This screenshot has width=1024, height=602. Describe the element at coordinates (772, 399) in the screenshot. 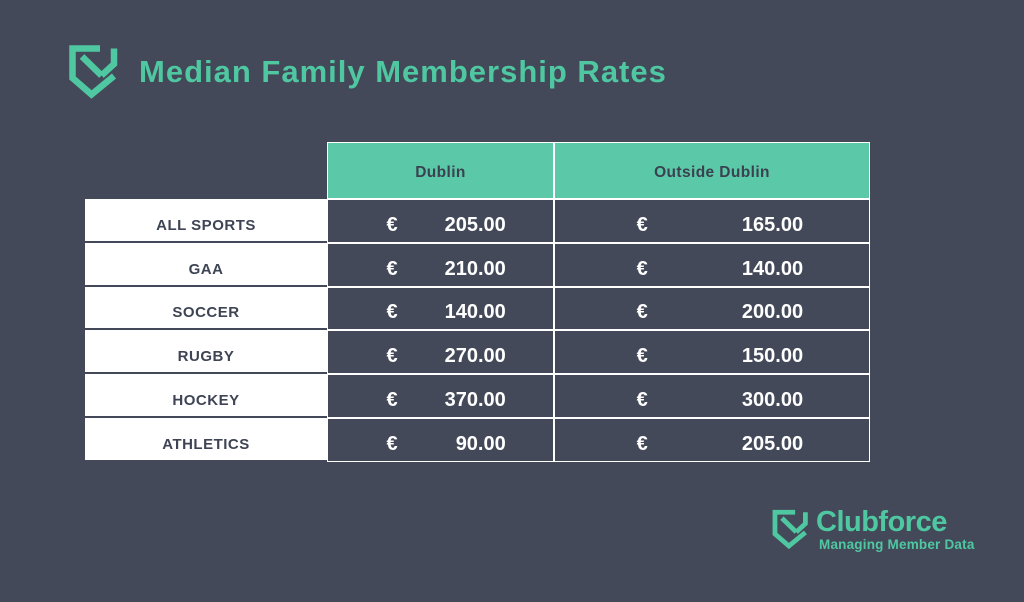

I see `outside-dublin-value: 300.00` at that location.